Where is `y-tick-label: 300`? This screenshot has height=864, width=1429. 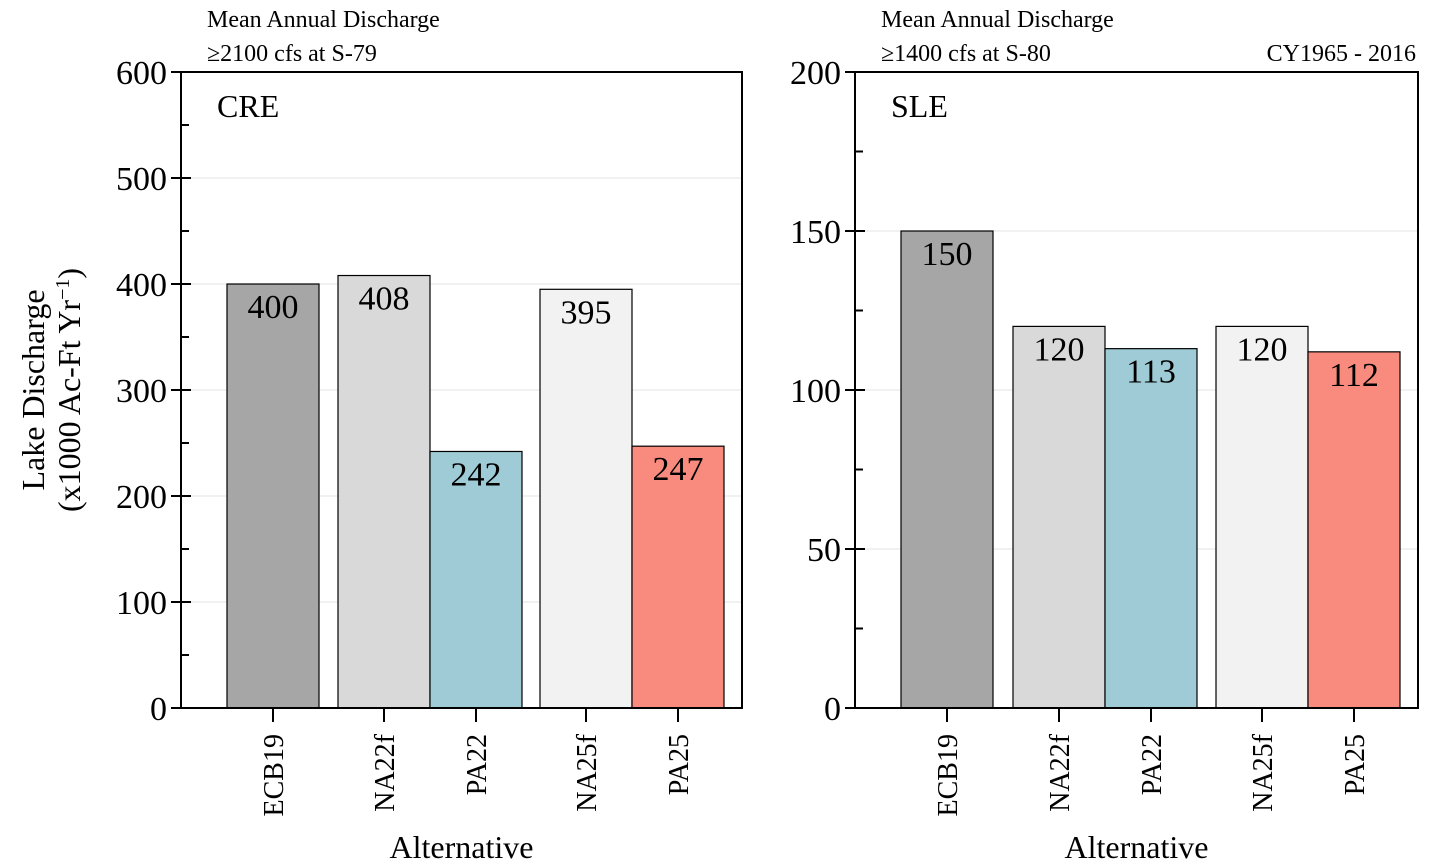
y-tick-label: 300 is located at coordinates (141, 391).